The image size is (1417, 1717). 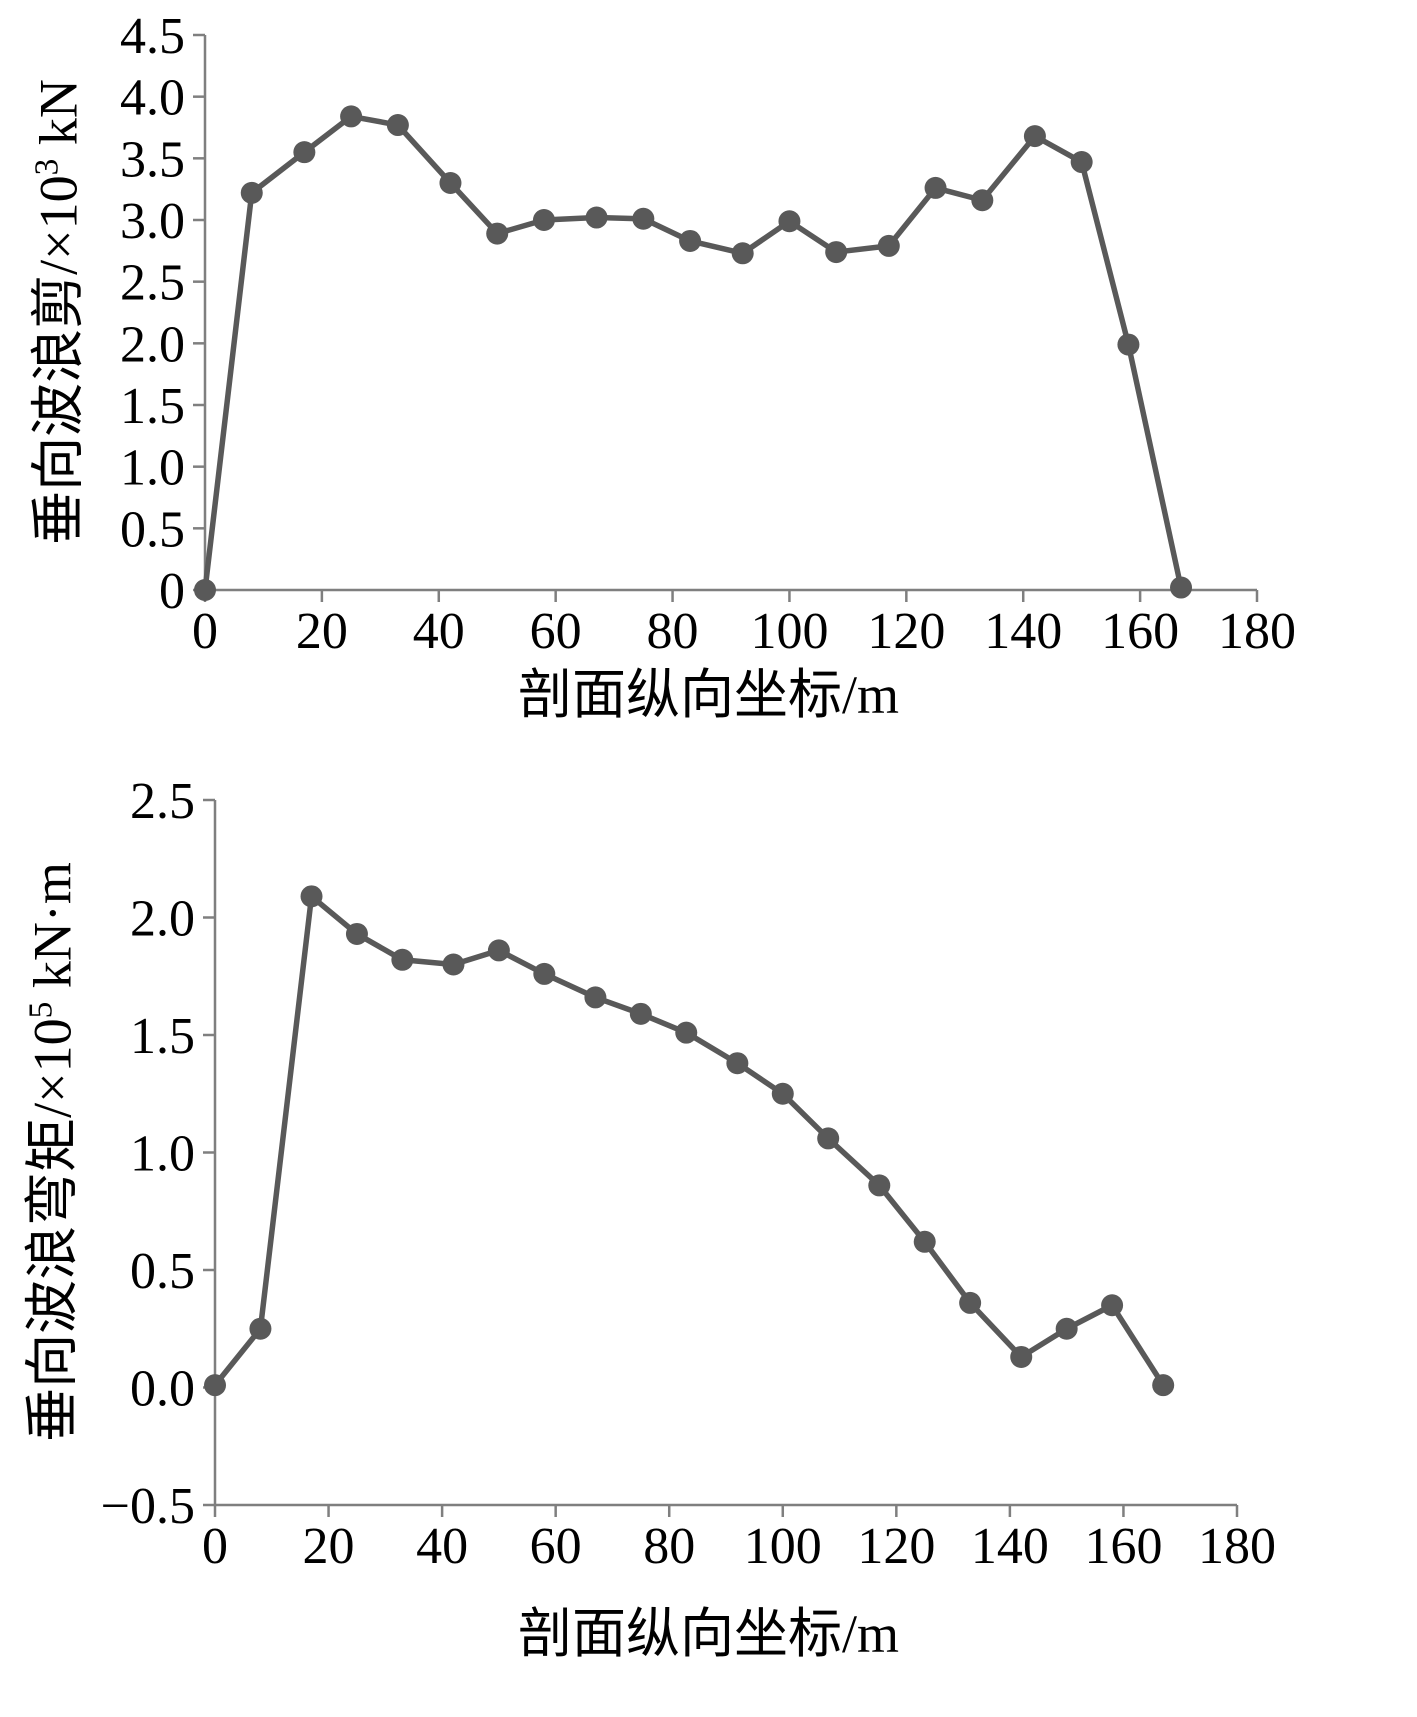 What do you see at coordinates (52, 1230) in the screenshot?
I see `bending-moment-y-title-text: 垂向波浪弯矩/×10` at bounding box center [52, 1230].